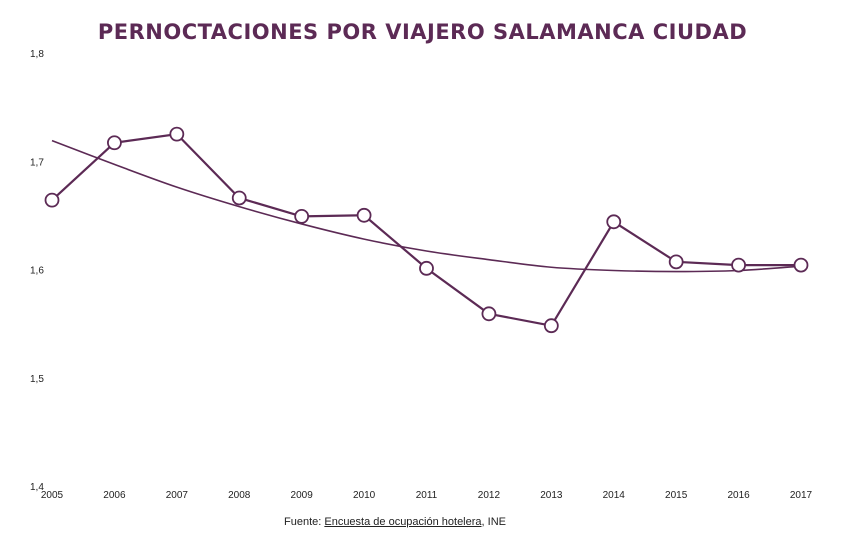 The width and height of the screenshot is (845, 548). What do you see at coordinates (801, 495) in the screenshot?
I see `x-tick-label: 2017` at bounding box center [801, 495].